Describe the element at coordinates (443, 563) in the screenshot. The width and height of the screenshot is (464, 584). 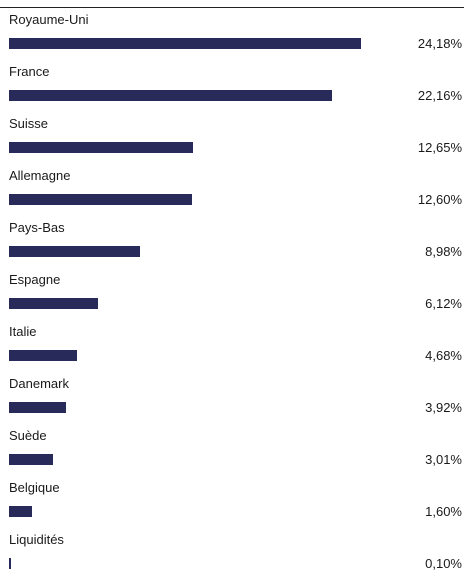
I see `value-label: 0,10%` at that location.